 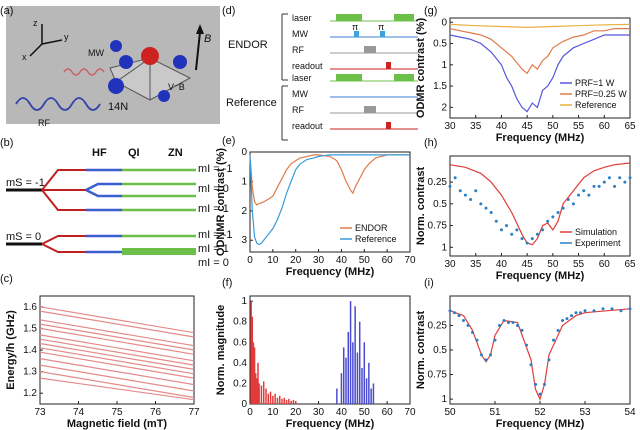 I want to click on legend-label: PRF=0.25 W, so click(x=601, y=94).